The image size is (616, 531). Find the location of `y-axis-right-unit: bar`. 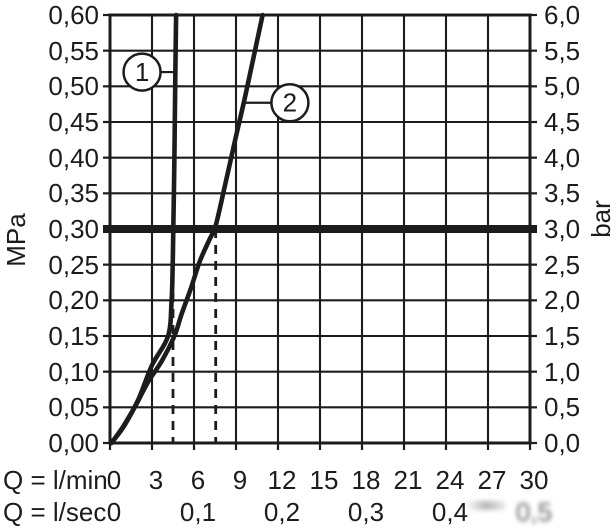

y-axis-right-unit: bar is located at coordinates (601, 219).